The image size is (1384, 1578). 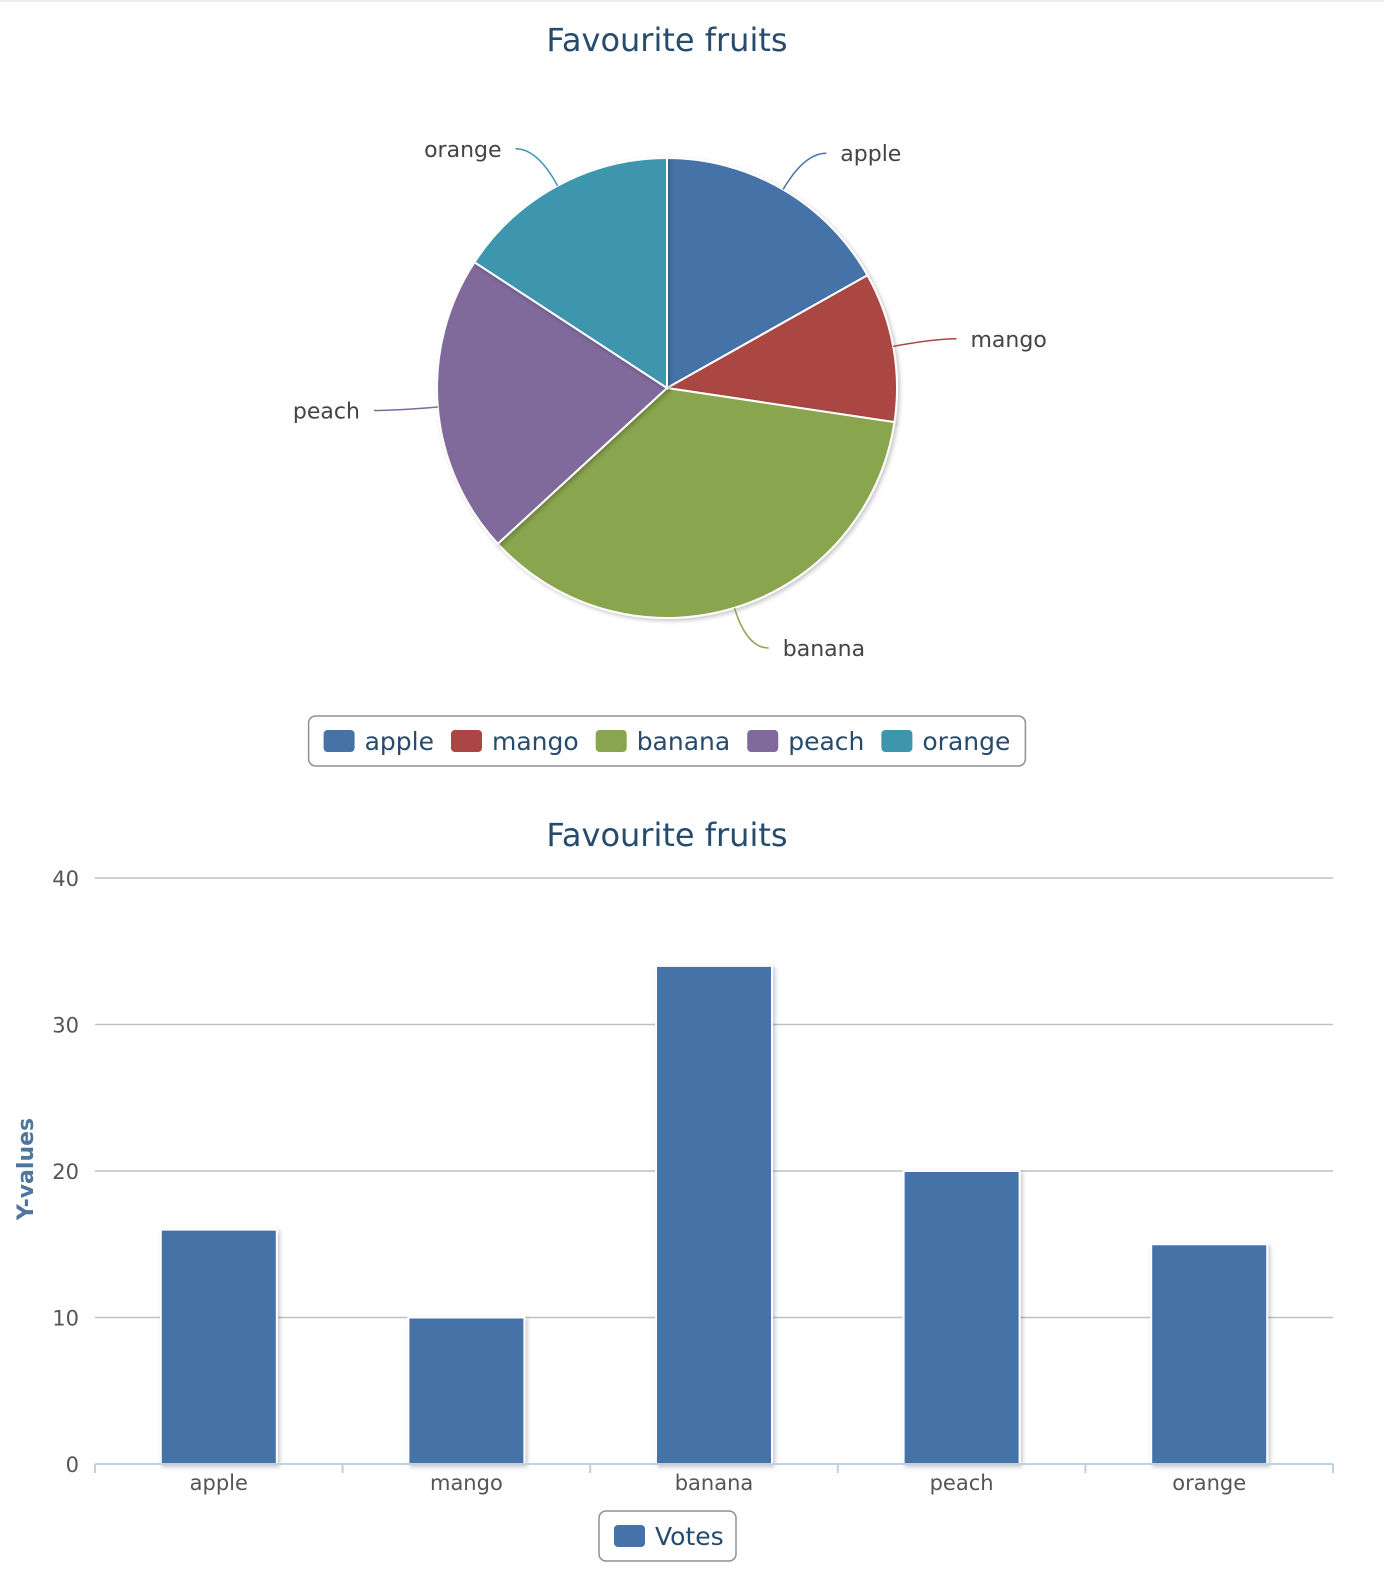 What do you see at coordinates (962, 1483) in the screenshot?
I see `x-tick-label: peach` at bounding box center [962, 1483].